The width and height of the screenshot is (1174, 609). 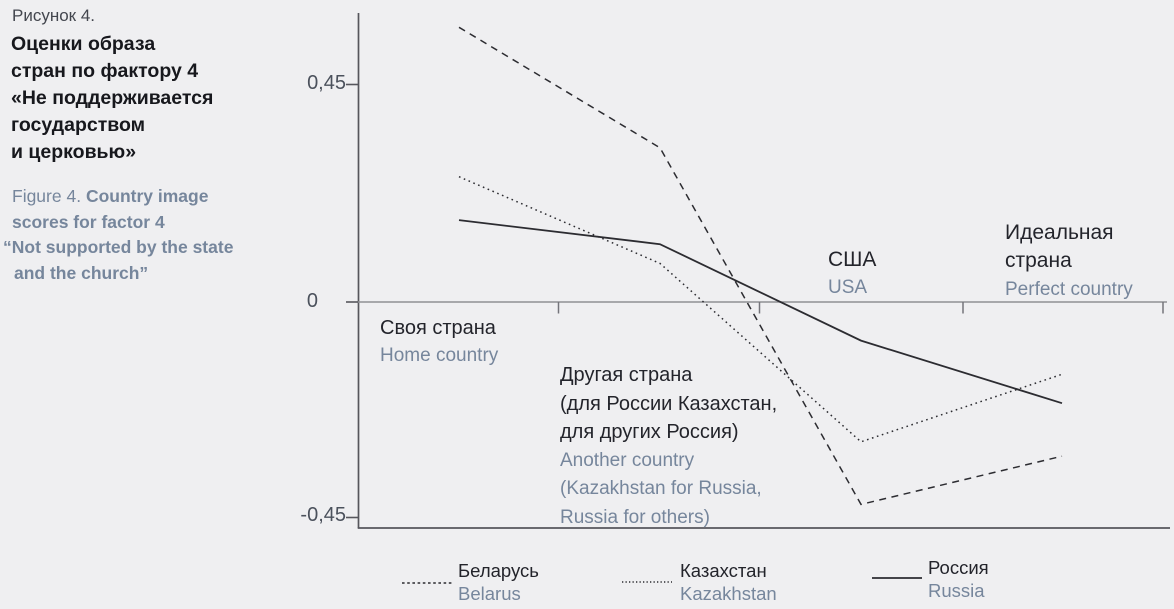 What do you see at coordinates (852, 259) in the screenshot?
I see `category-usa-ru: США` at bounding box center [852, 259].